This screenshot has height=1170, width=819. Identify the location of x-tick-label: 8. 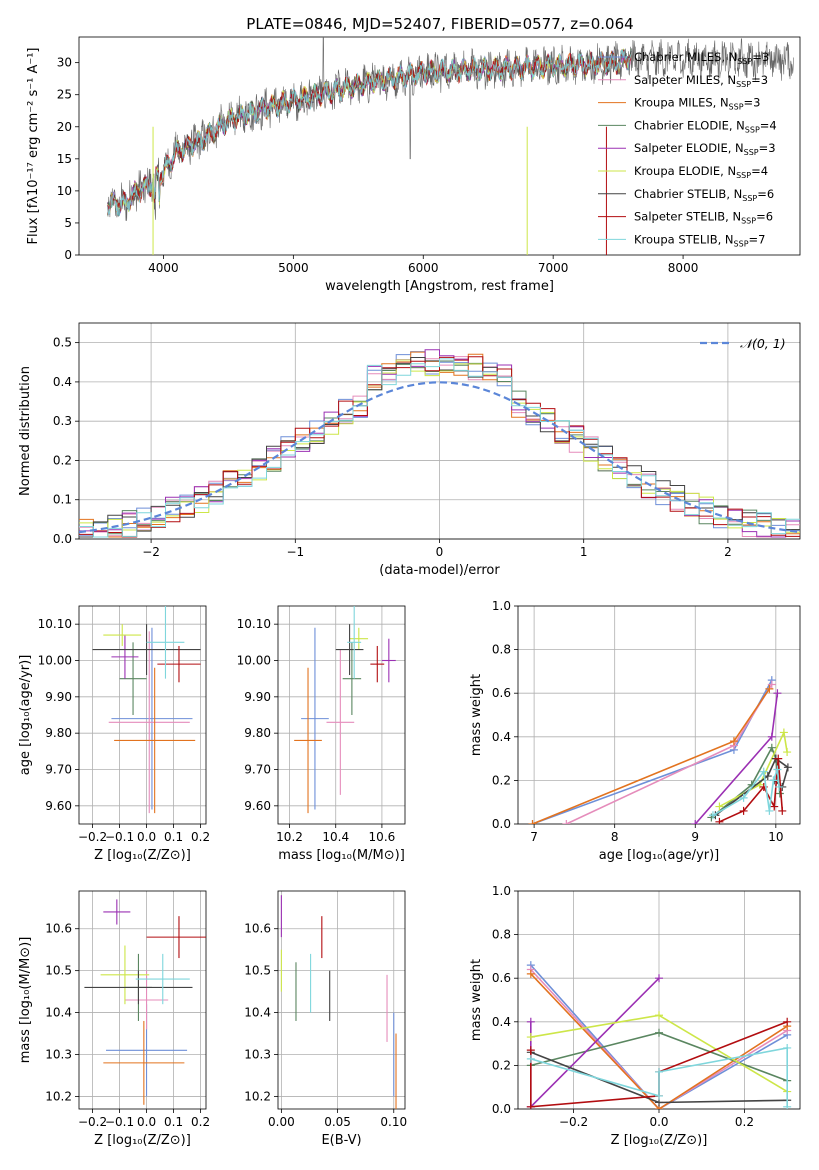
(615, 837).